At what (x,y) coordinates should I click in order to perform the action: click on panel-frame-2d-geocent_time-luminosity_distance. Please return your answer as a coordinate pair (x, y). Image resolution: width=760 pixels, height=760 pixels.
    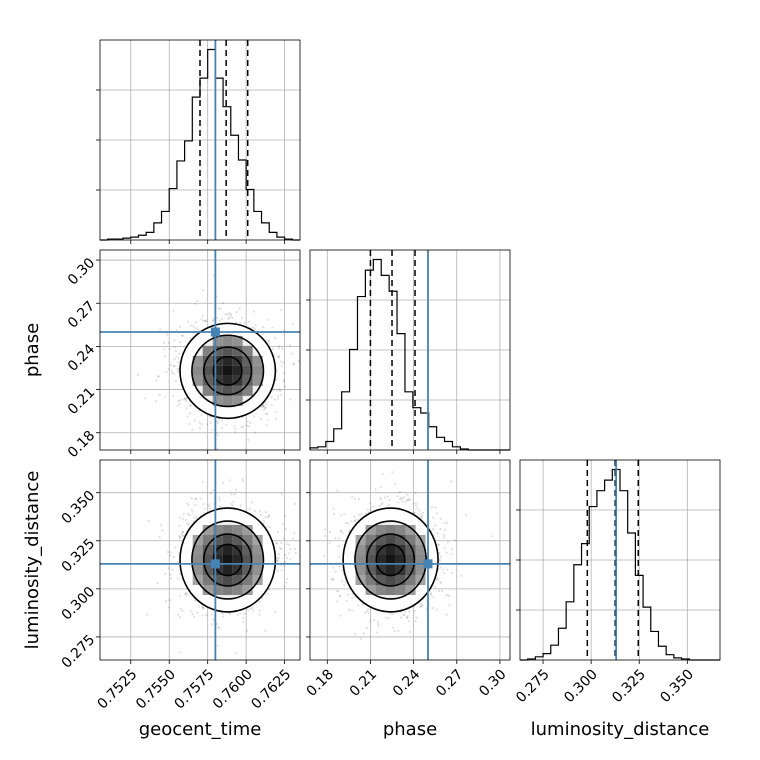
    Looking at the image, I should click on (200, 560).